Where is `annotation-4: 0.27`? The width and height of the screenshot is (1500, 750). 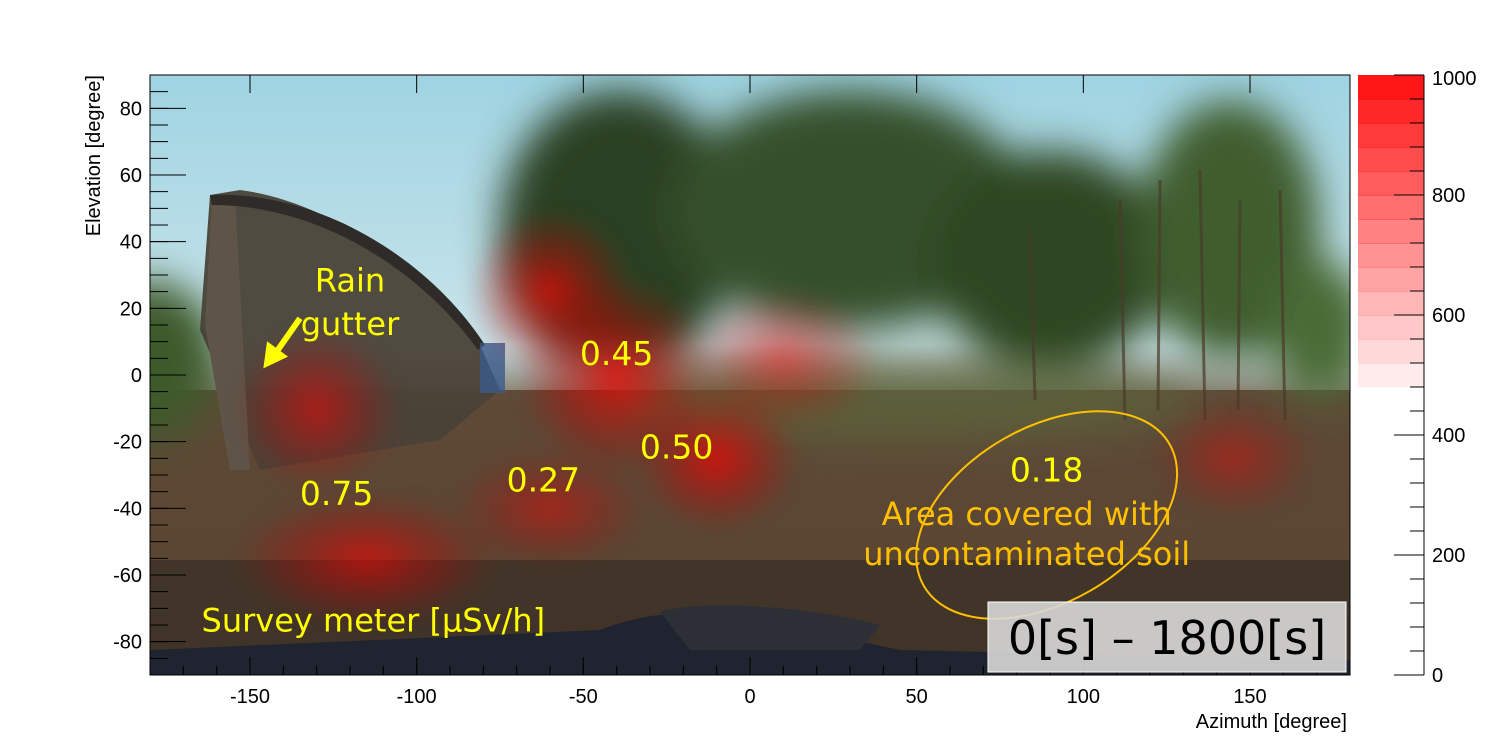
annotation-4: 0.27 is located at coordinates (543, 480).